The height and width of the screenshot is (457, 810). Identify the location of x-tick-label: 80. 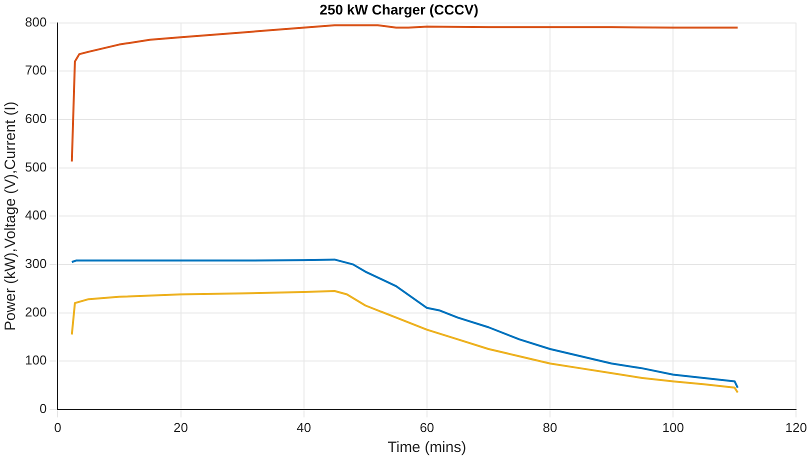
(550, 427).